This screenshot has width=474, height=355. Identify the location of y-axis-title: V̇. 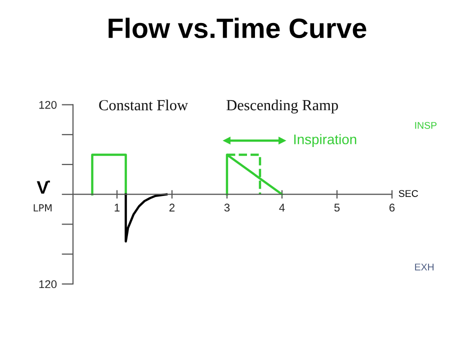
(43, 187).